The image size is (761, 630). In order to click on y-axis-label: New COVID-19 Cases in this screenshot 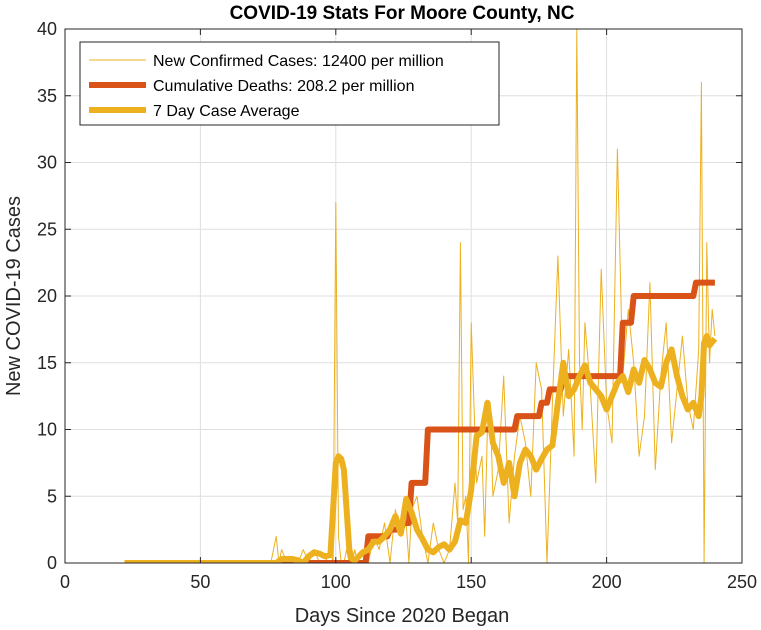, I will do `click(14, 296)`.